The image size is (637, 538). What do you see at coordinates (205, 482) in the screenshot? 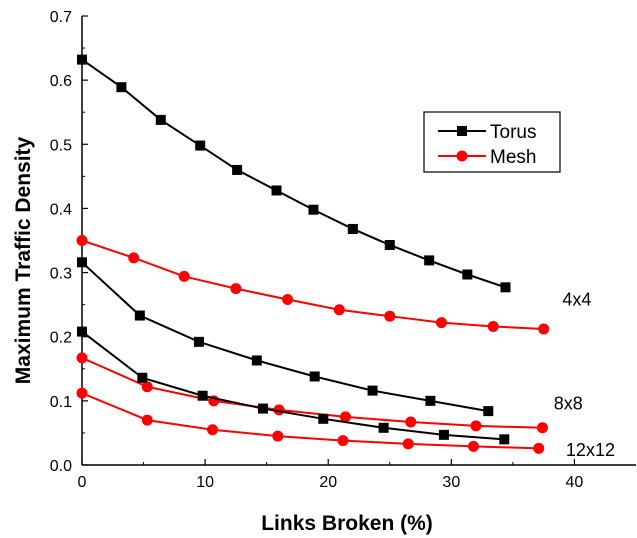
I see `x-tick-label: 10` at bounding box center [205, 482].